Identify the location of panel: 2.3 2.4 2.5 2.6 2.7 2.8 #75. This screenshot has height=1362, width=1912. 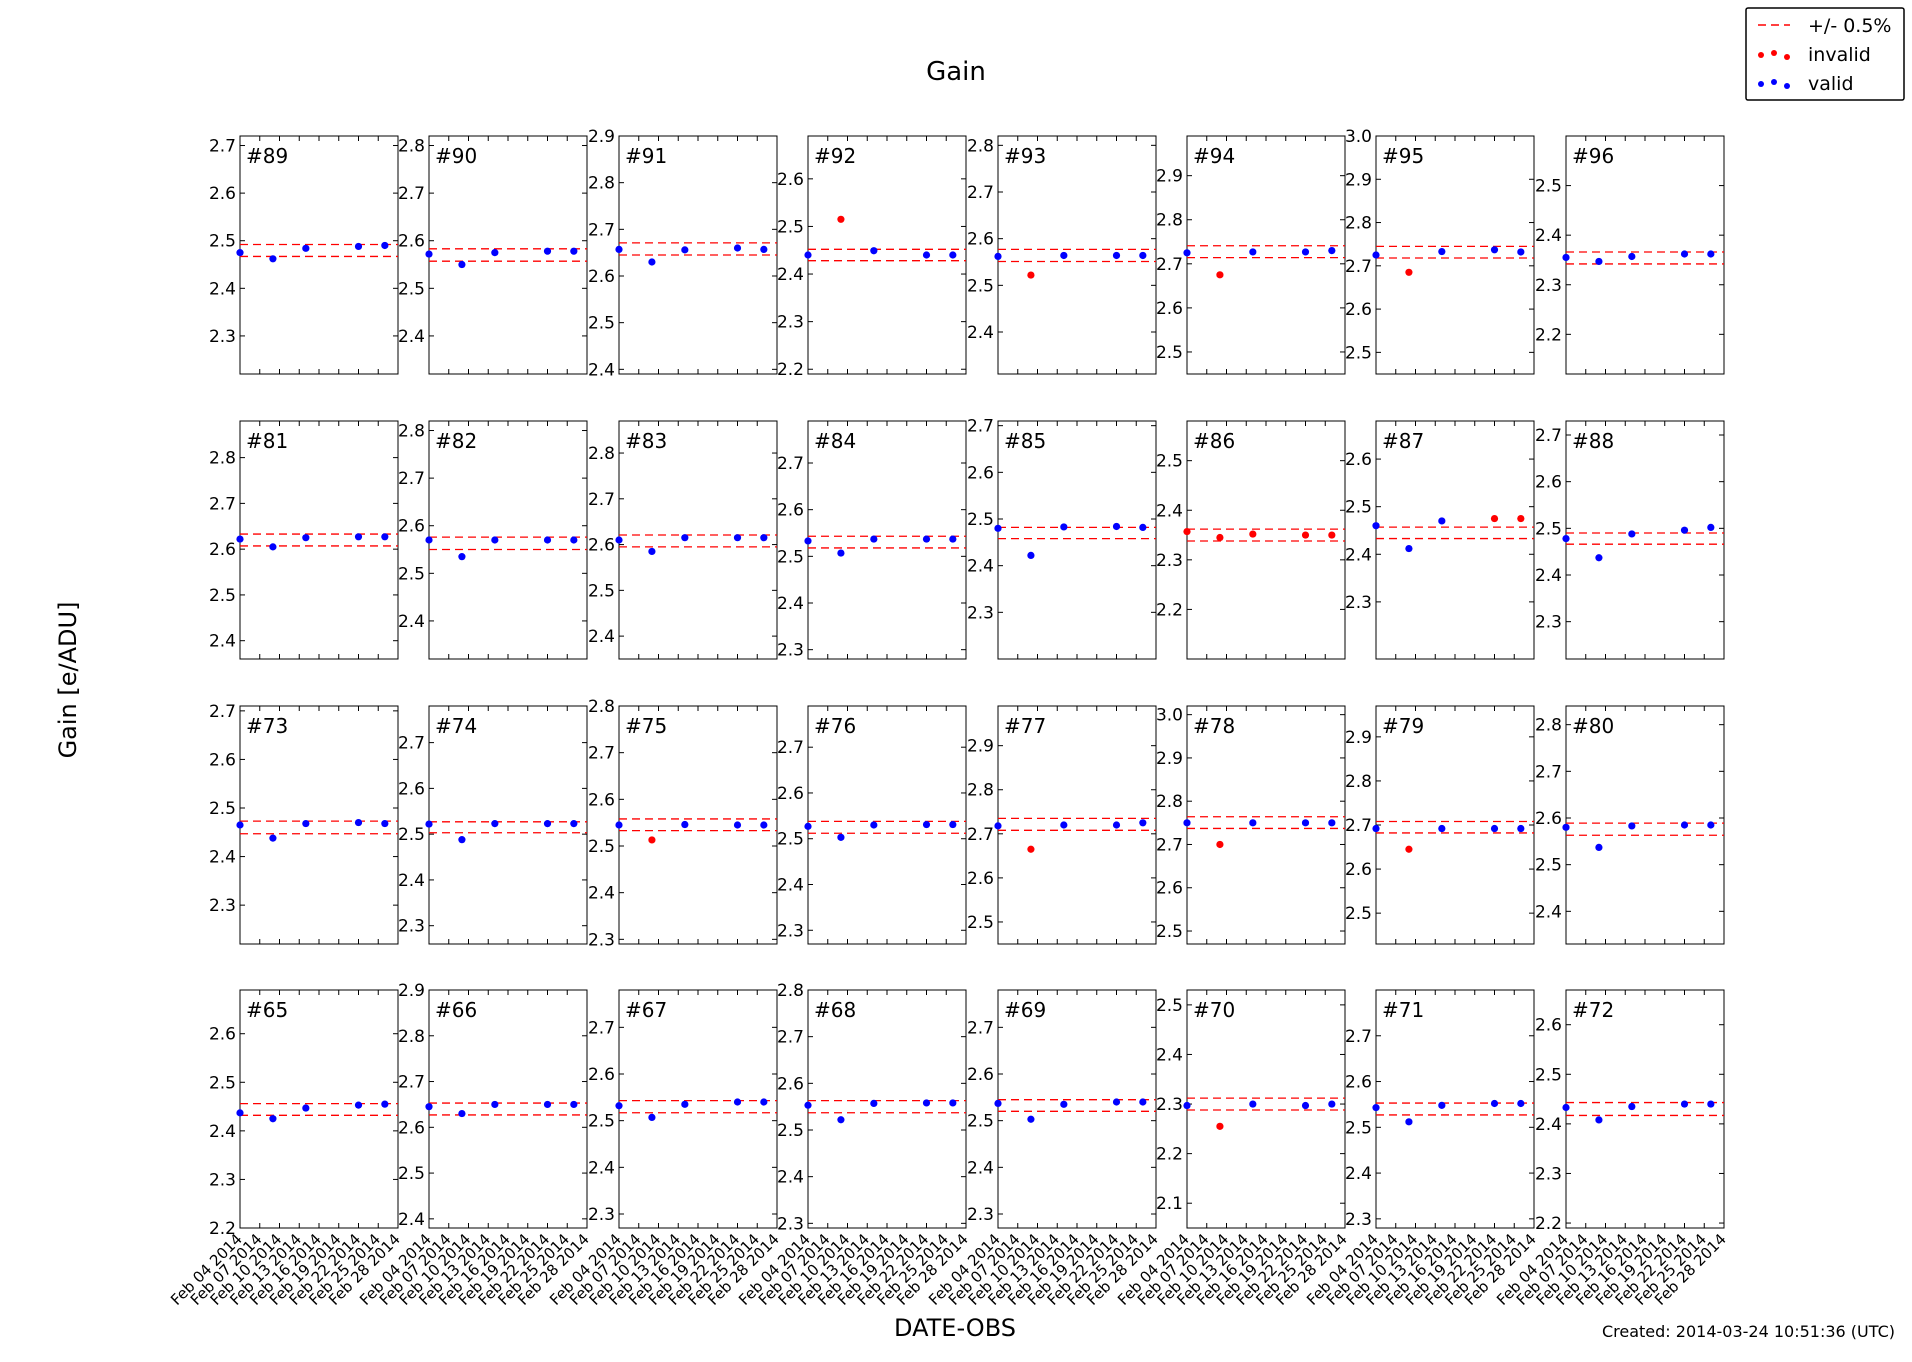
(683, 823).